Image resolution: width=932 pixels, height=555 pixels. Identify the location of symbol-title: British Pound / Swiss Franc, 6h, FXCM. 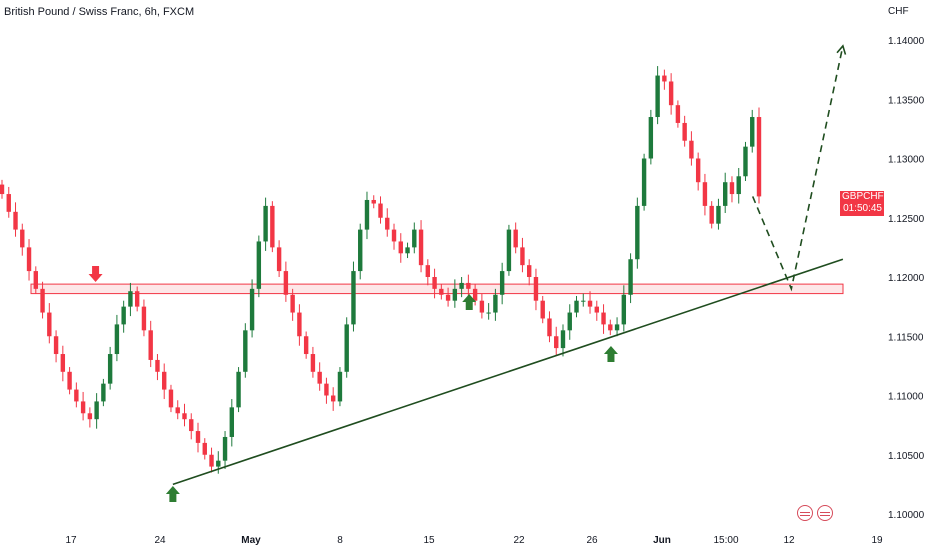
(99, 12).